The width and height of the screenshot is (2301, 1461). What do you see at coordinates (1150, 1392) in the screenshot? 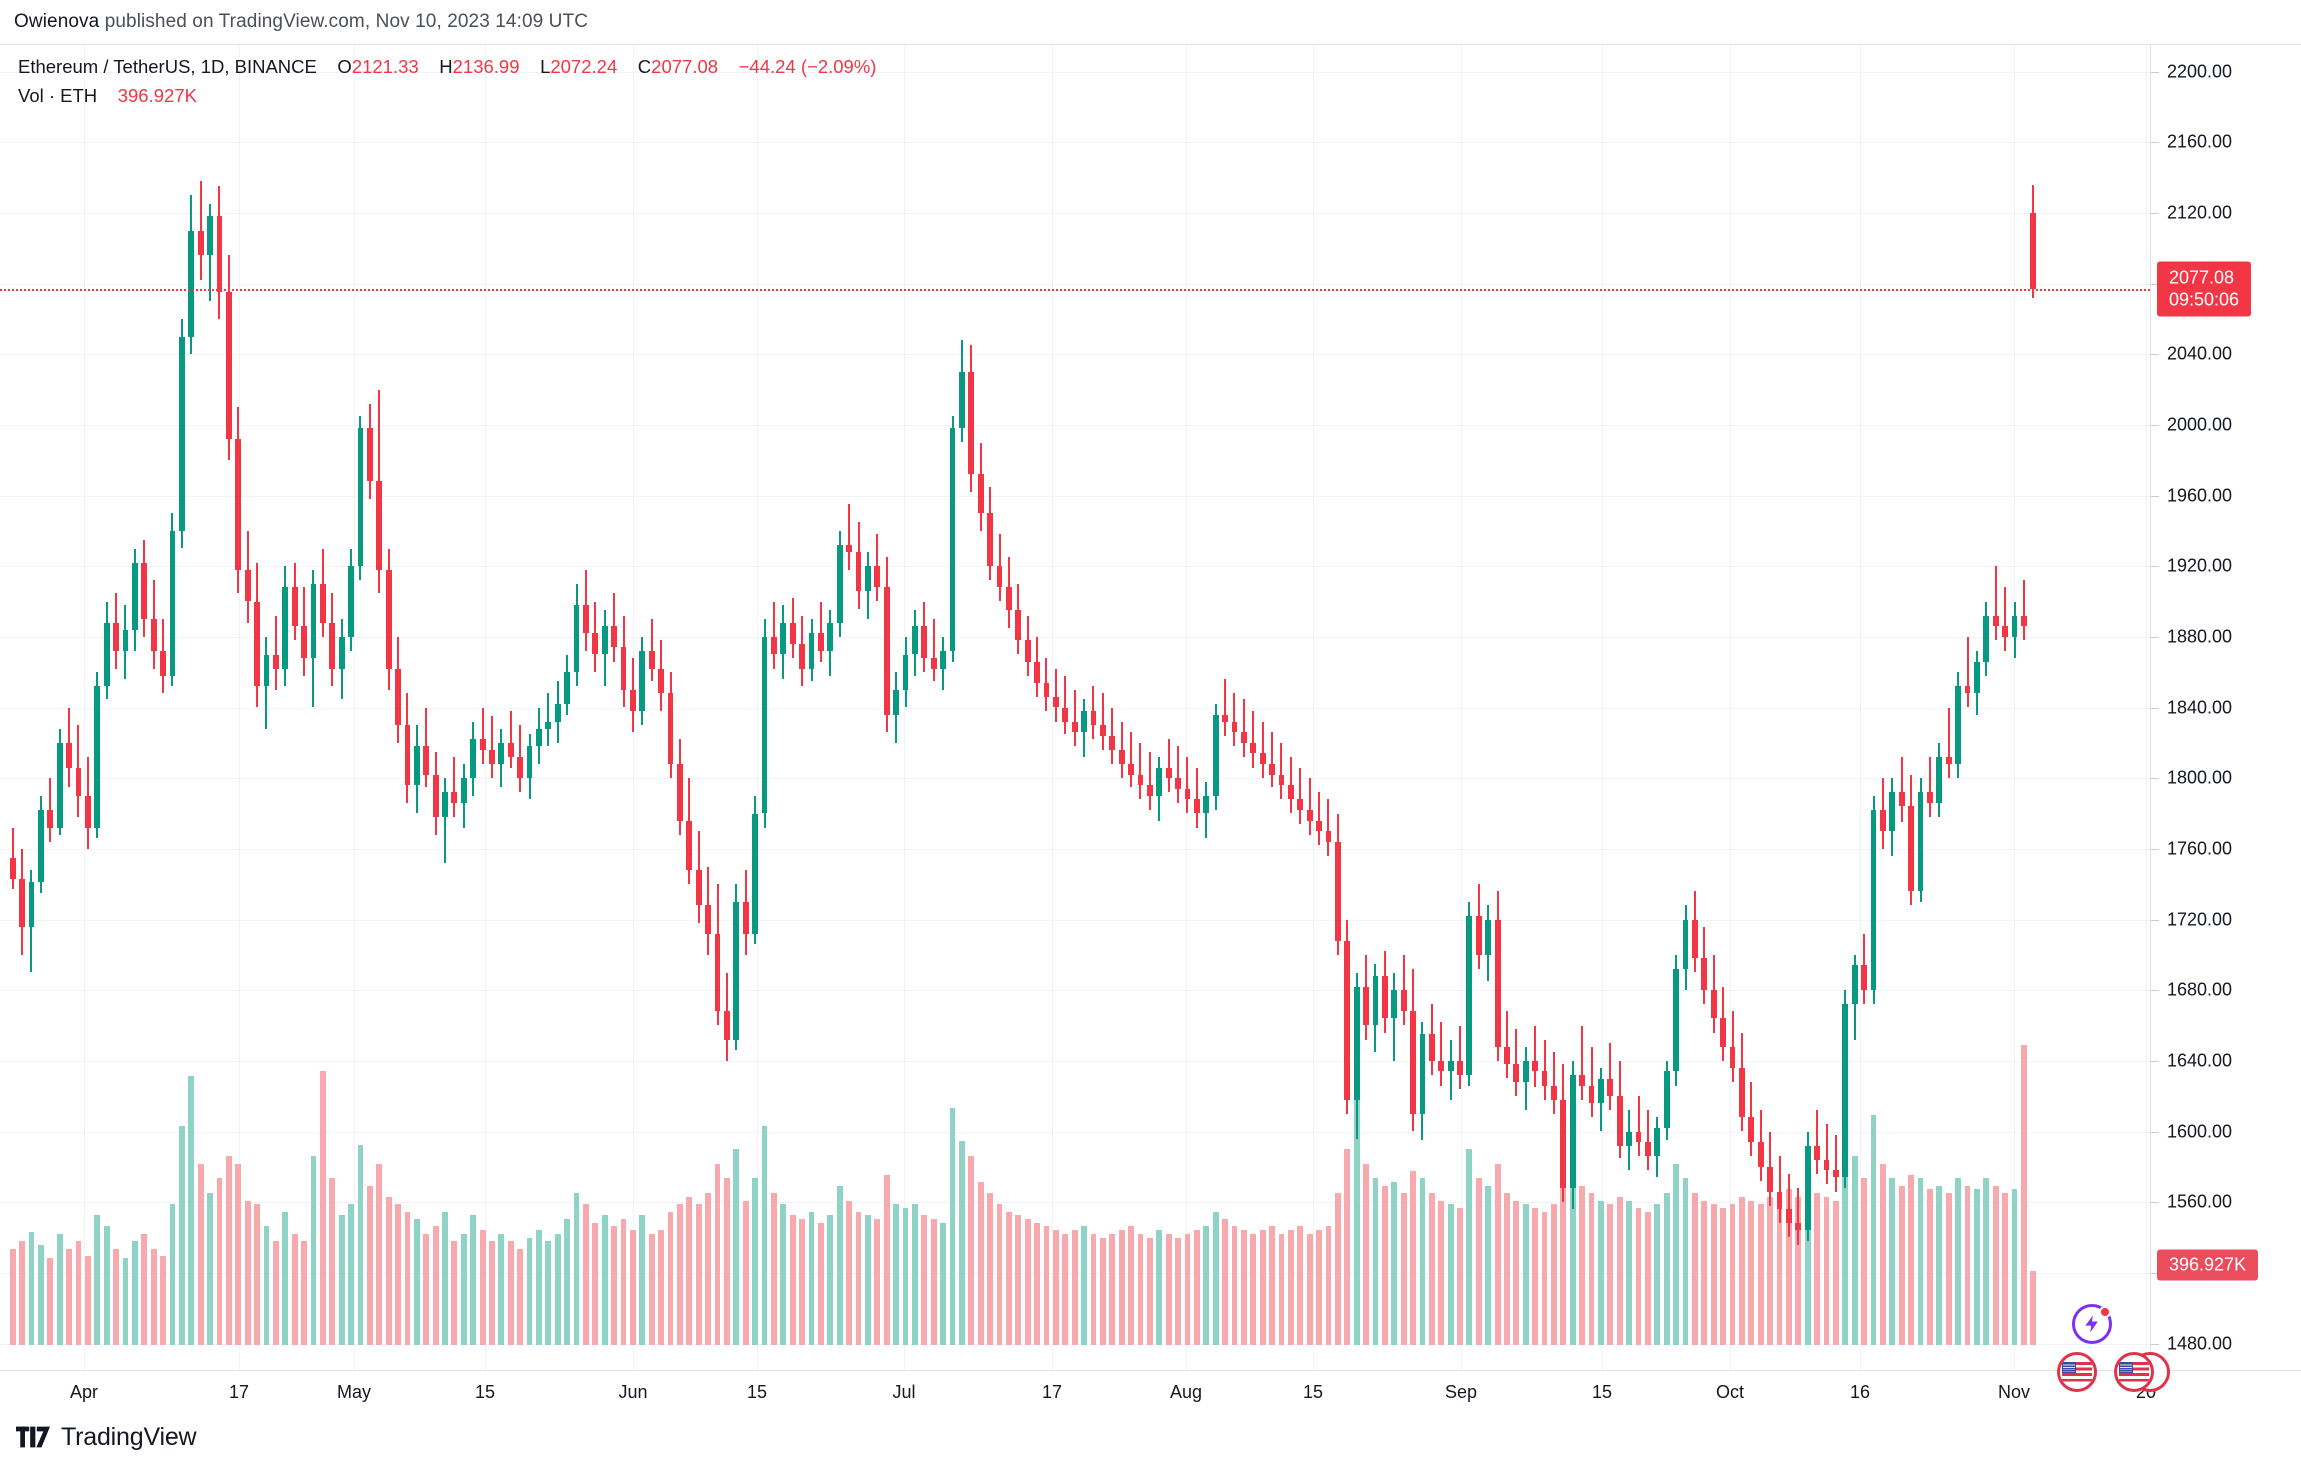
I see `time-scale: Apr 17 May 15 Jun 15 Jul 17 Aug 15 Sep 15 Oct 16 Nov 20` at bounding box center [1150, 1392].